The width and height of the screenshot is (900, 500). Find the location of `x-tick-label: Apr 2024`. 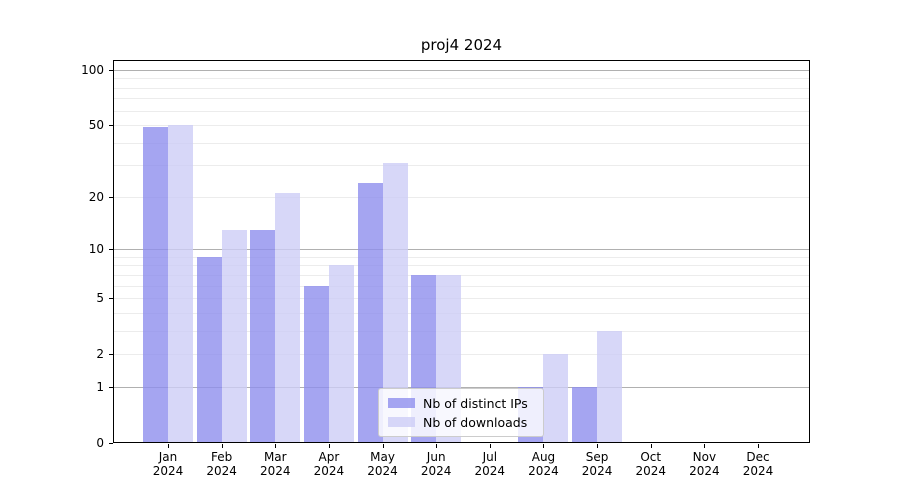

x-tick-label: Apr 2024 is located at coordinates (329, 464).